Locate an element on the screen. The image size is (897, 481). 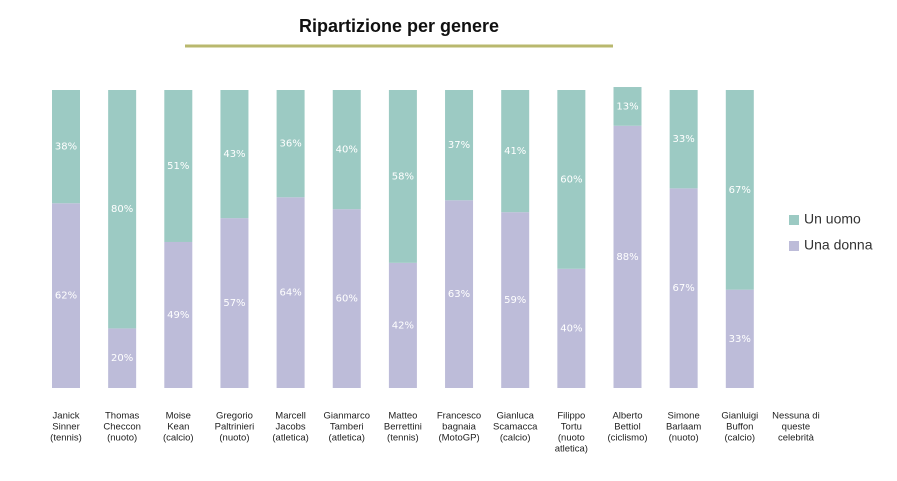
value-label: 43% is located at coordinates (234, 154).